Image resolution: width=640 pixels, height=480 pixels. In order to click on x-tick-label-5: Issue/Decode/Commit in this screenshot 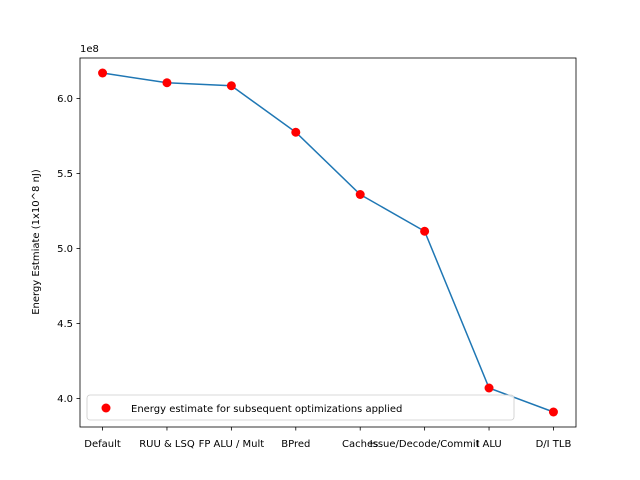, I will do `click(425, 444)`.